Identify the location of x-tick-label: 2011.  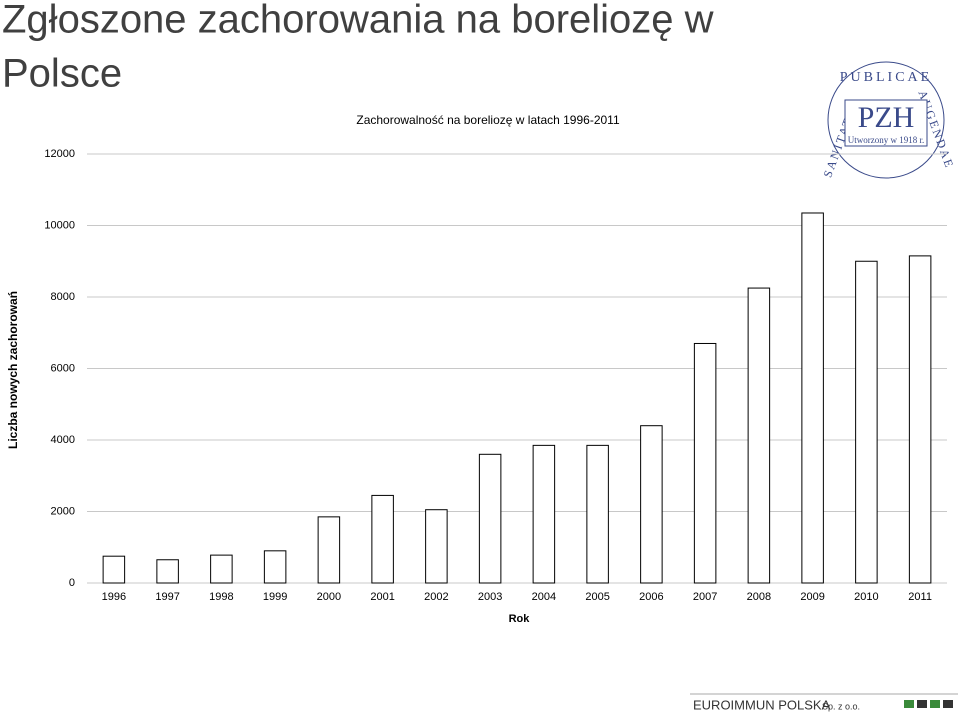
(920, 597).